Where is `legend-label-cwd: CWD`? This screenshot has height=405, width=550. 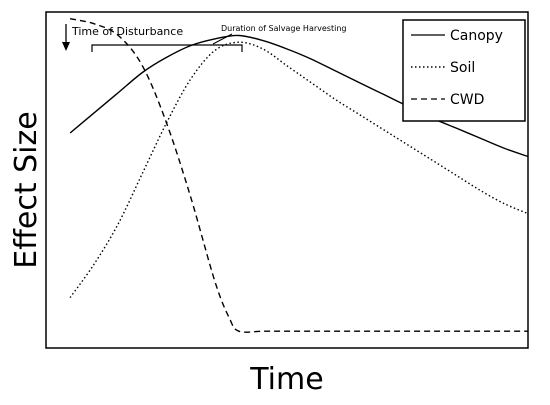 legend-label-cwd: CWD is located at coordinates (467, 100).